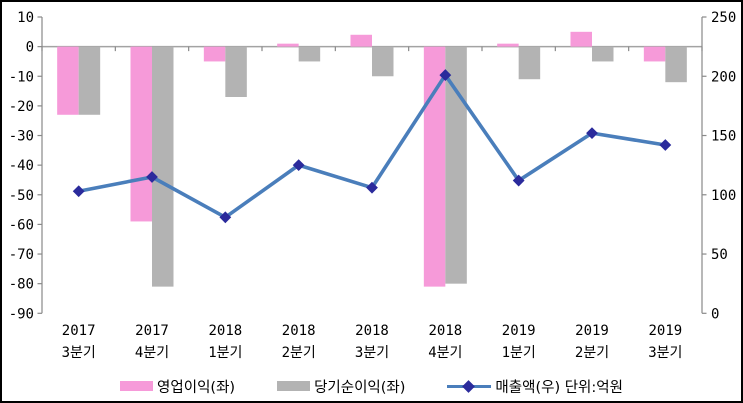 Image resolution: width=743 pixels, height=403 pixels. Describe the element at coordinates (723, 137) in the screenshot. I see `right-axis-tick-label: 150` at that location.